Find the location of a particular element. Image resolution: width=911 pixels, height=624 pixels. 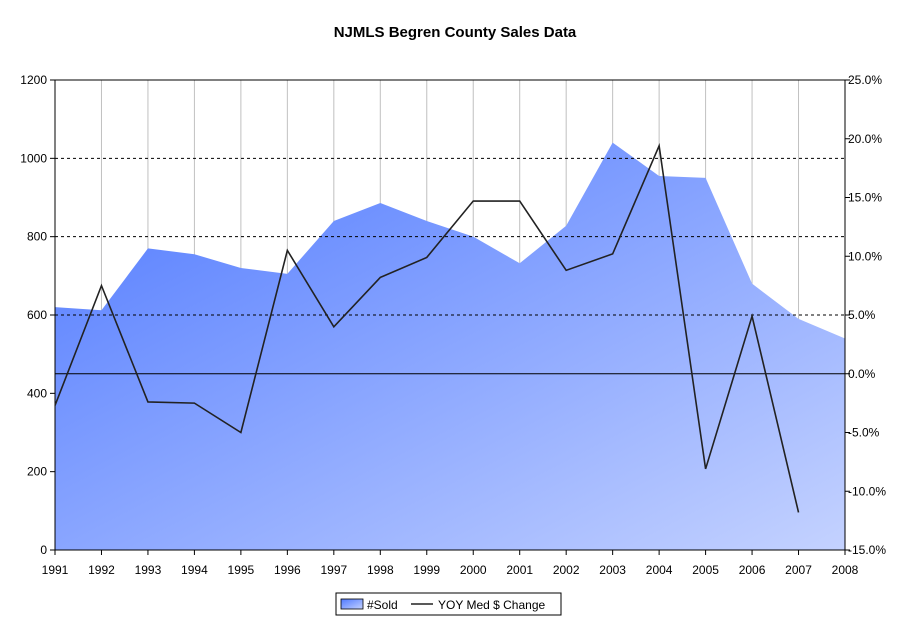

x-axis-tick-label: 1993 is located at coordinates (148, 570).